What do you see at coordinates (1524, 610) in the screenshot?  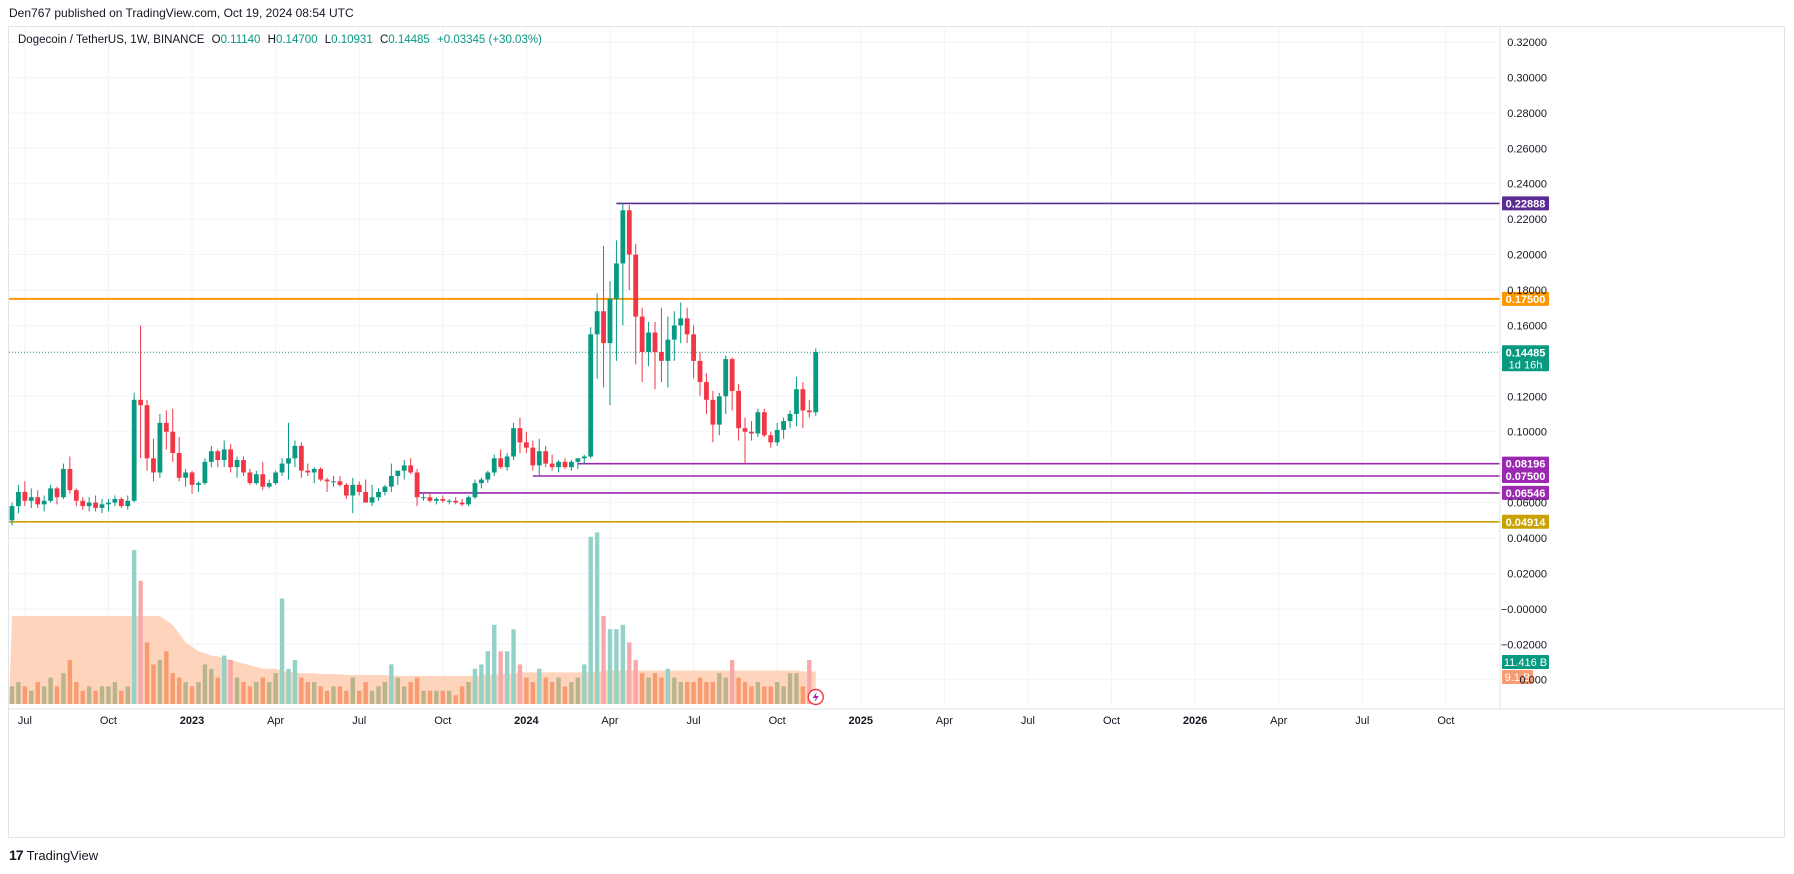 I see `y-tick-label: −0.00000` at bounding box center [1524, 610].